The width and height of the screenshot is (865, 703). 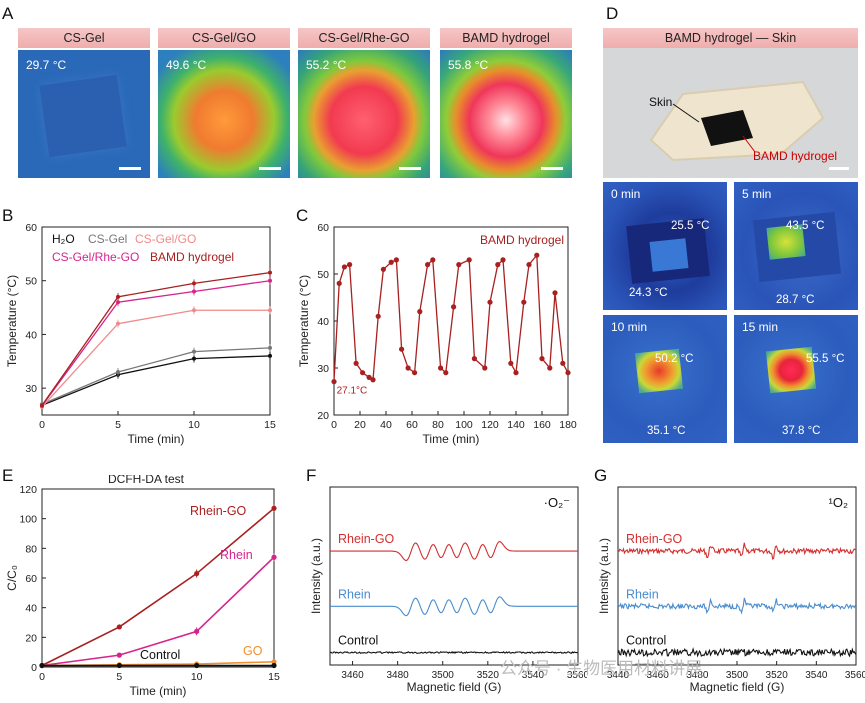 What do you see at coordinates (855, 675) in the screenshot?
I see `x-tick-label: 3560` at bounding box center [855, 675].